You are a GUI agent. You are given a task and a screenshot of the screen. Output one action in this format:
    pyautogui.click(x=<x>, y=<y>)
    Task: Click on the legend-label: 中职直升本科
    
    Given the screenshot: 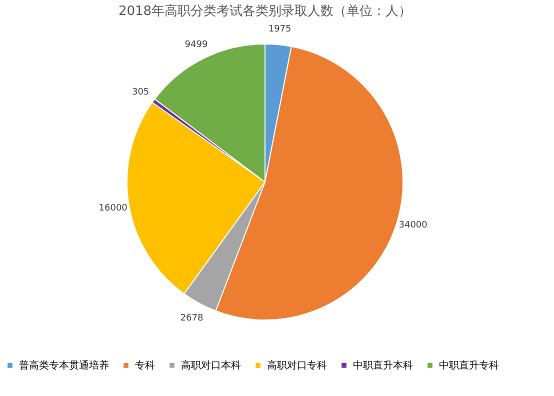 What is the action you would take?
    pyautogui.click(x=383, y=365)
    